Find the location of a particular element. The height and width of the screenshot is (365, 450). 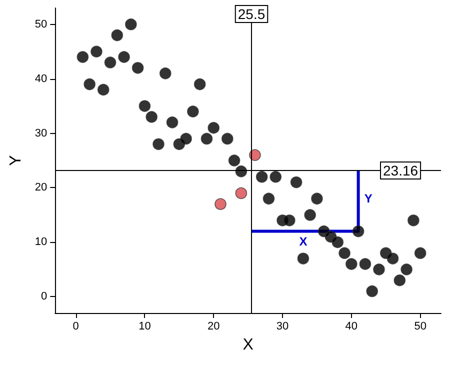

y-tick-label: 40 is located at coordinates (41, 78).